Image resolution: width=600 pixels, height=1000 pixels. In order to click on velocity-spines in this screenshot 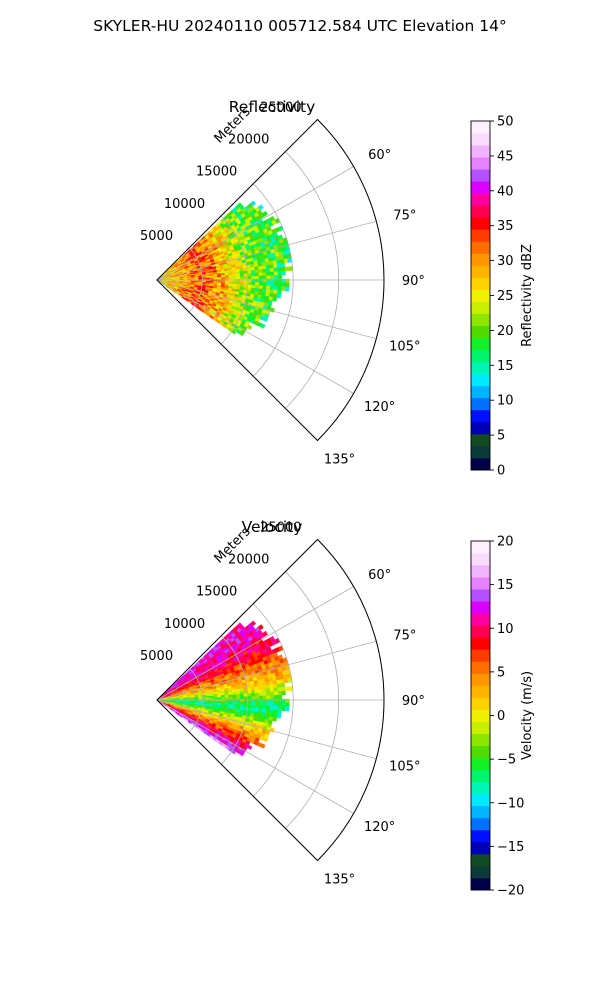, I will do `click(270, 700)`.